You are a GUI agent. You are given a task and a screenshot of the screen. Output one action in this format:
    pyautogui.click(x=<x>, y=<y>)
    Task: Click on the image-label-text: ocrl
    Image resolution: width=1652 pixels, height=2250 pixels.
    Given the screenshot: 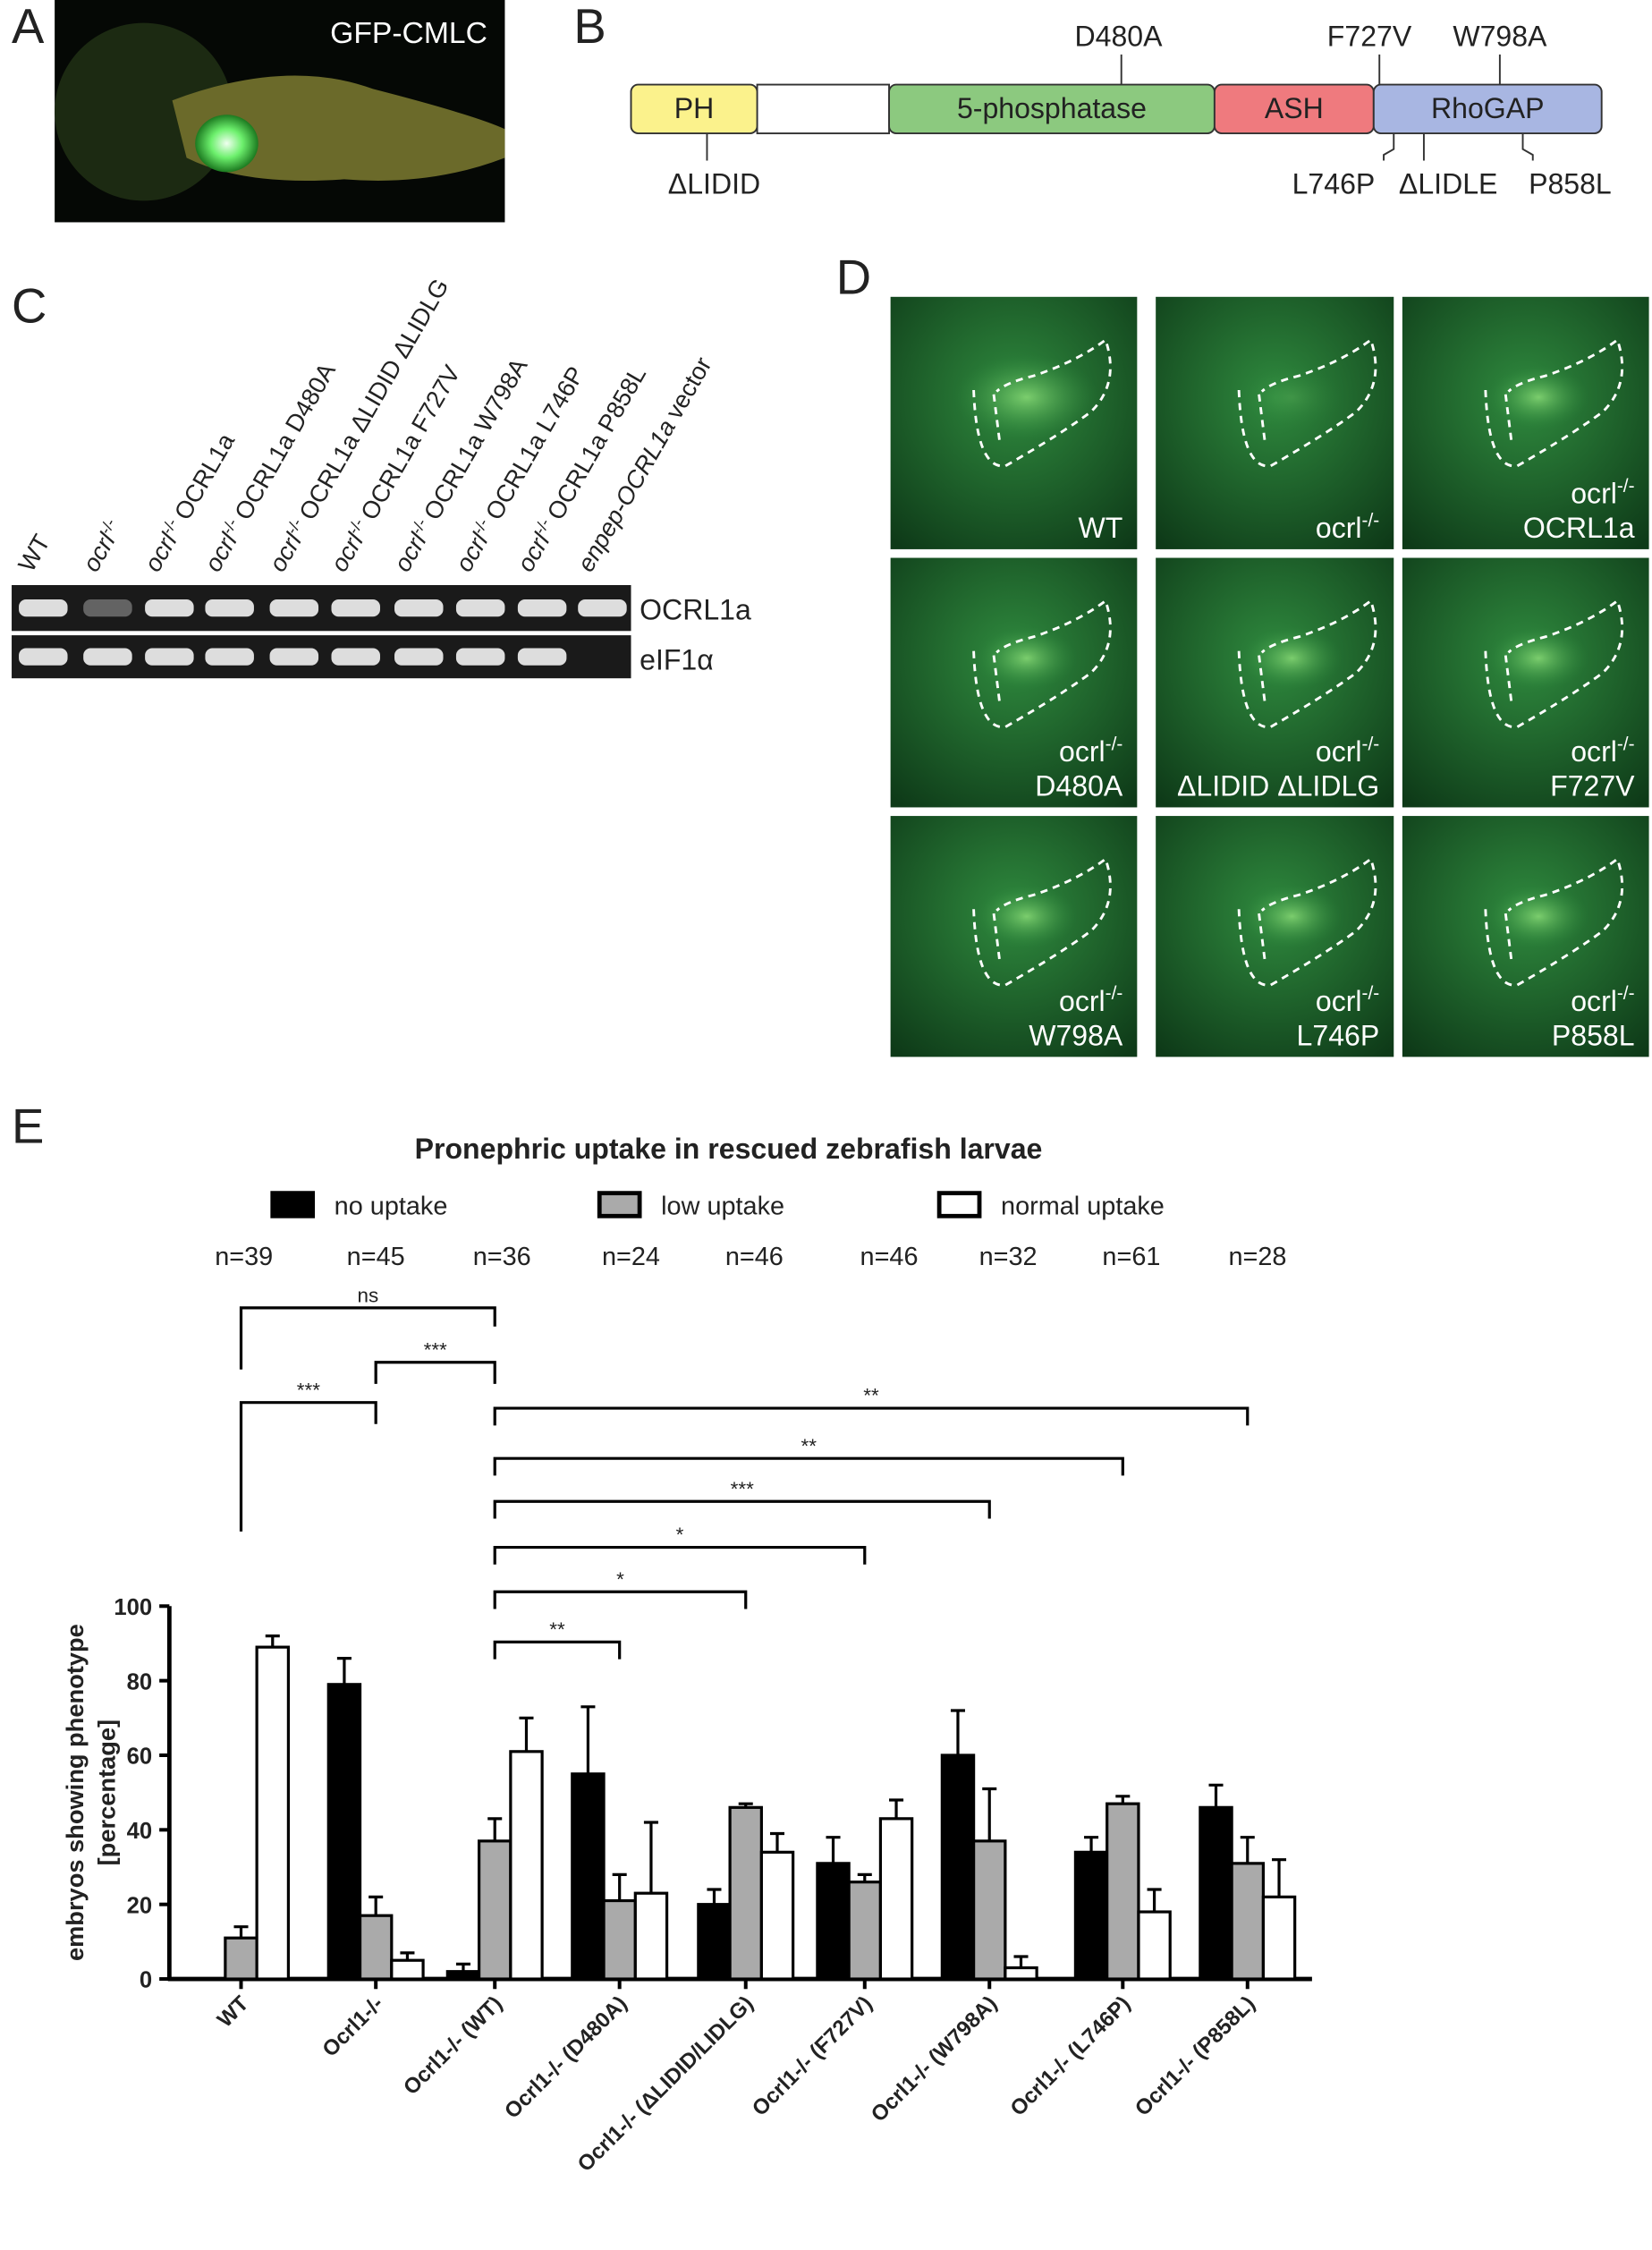 What is the action you would take?
    pyautogui.click(x=1594, y=751)
    